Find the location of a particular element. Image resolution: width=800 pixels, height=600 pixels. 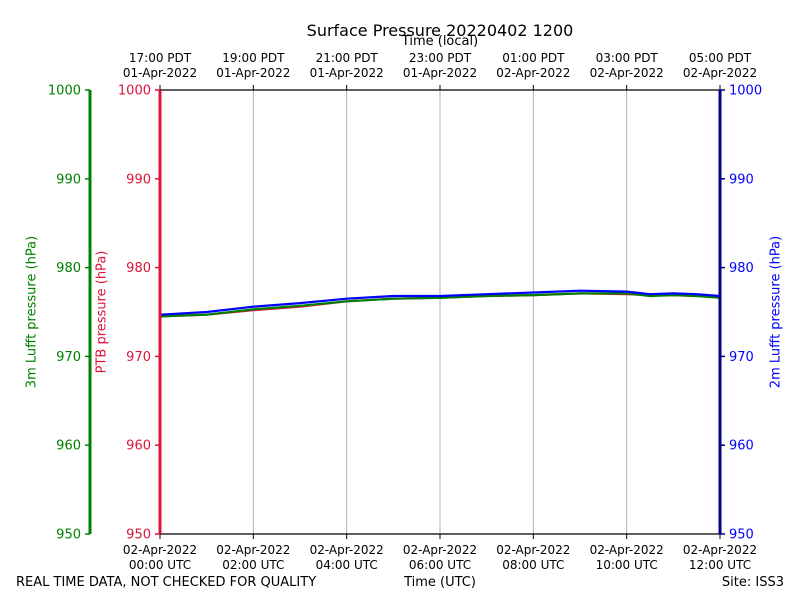

x-tick-label-bottom: 02:00 UTC is located at coordinates (253, 565).